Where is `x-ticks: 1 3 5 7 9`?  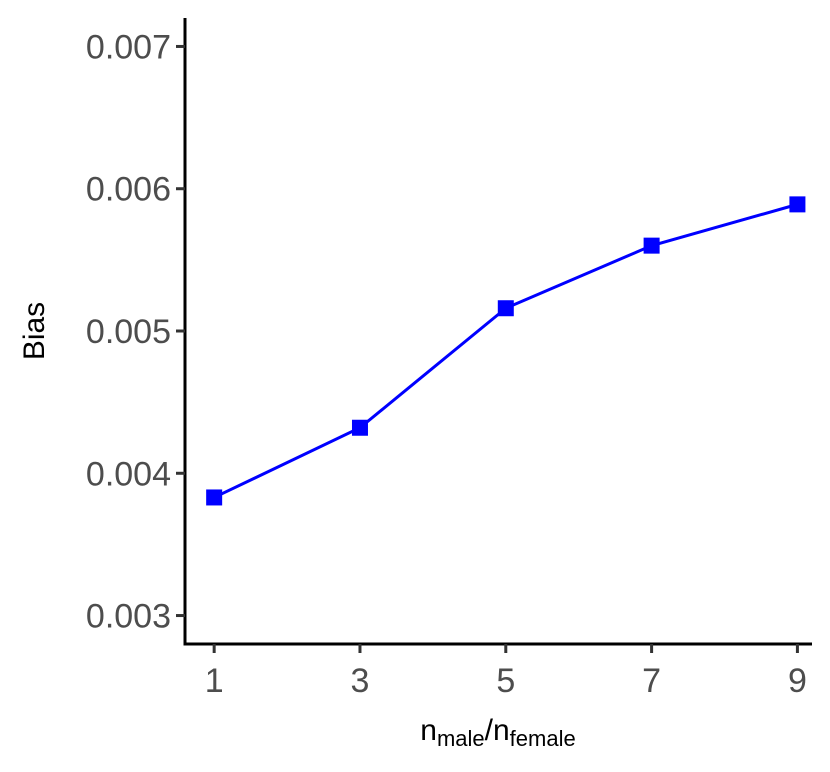
x-ticks: 1 3 5 7 9 is located at coordinates (506, 672).